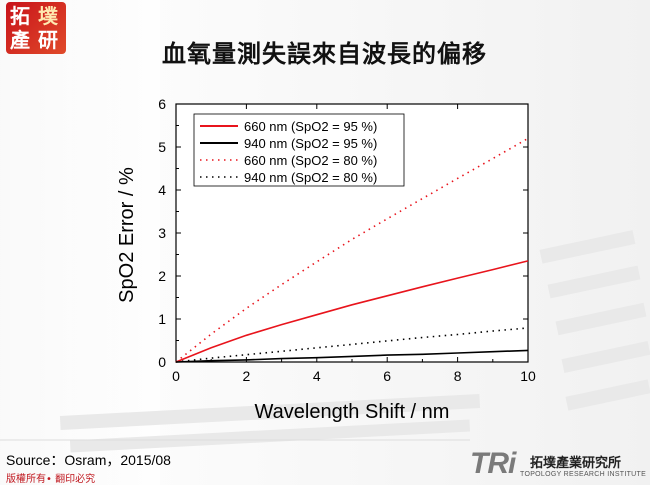 The width and height of the screenshot is (650, 485). What do you see at coordinates (162, 276) in the screenshot?
I see `y-tick-label-2: 2` at bounding box center [162, 276].